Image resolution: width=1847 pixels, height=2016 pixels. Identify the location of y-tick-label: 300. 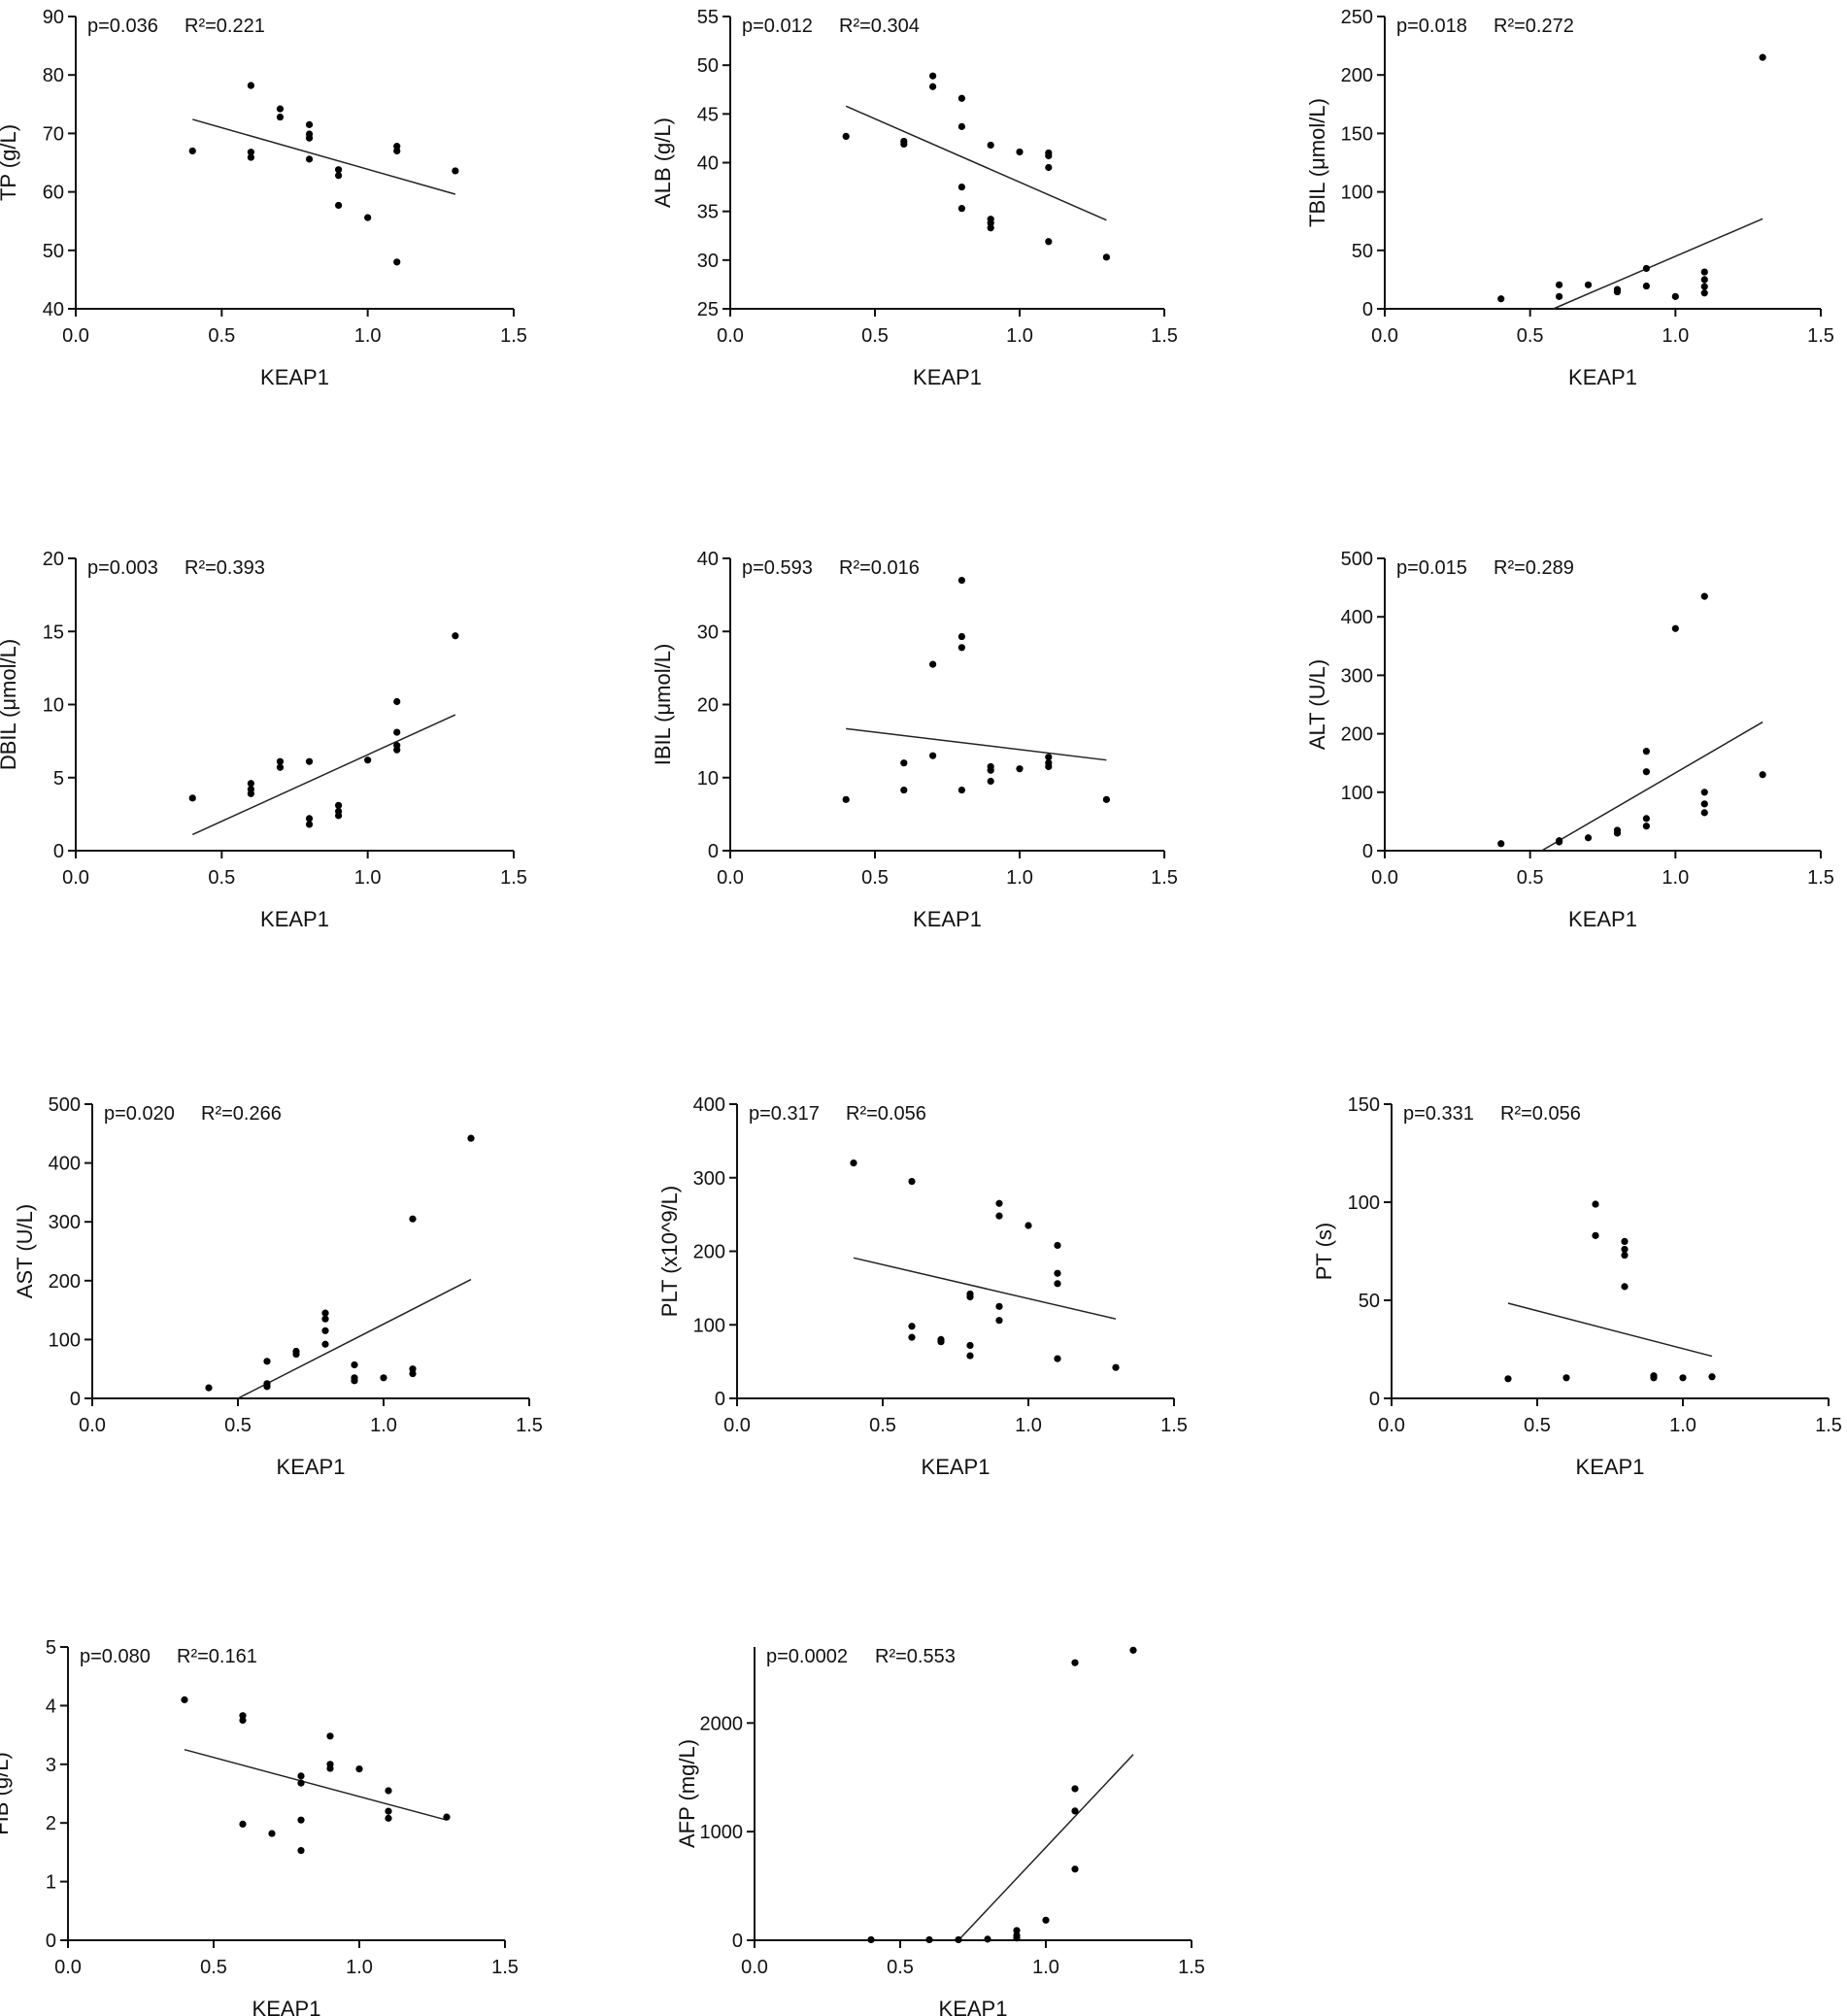
(709, 1179).